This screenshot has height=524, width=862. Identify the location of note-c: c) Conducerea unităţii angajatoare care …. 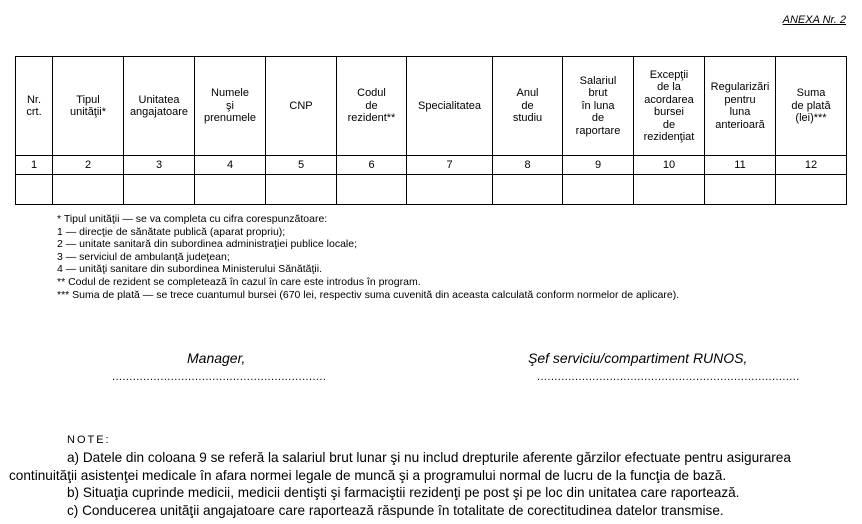
(395, 510).